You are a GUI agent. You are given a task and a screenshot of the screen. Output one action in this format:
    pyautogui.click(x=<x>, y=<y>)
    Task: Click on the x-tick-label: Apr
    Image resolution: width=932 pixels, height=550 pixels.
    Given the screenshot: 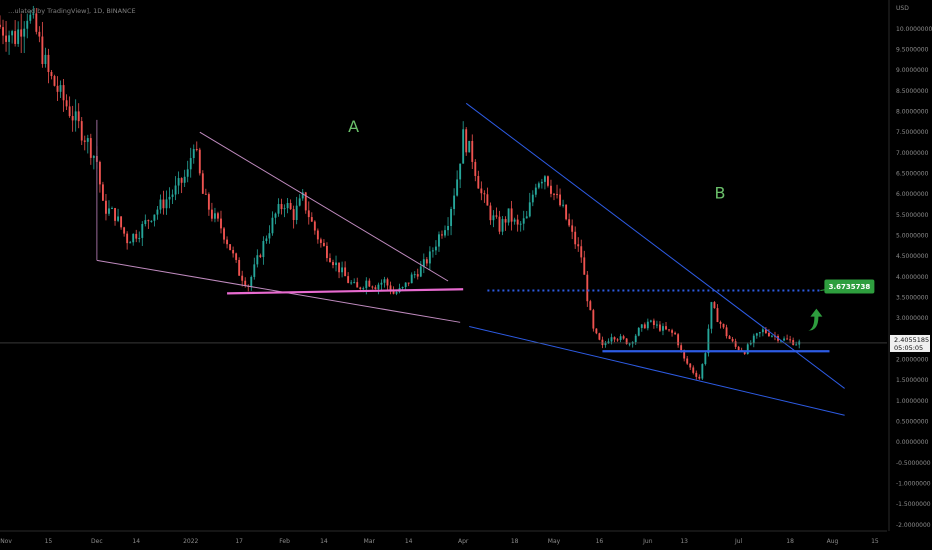 What is the action you would take?
    pyautogui.click(x=463, y=541)
    